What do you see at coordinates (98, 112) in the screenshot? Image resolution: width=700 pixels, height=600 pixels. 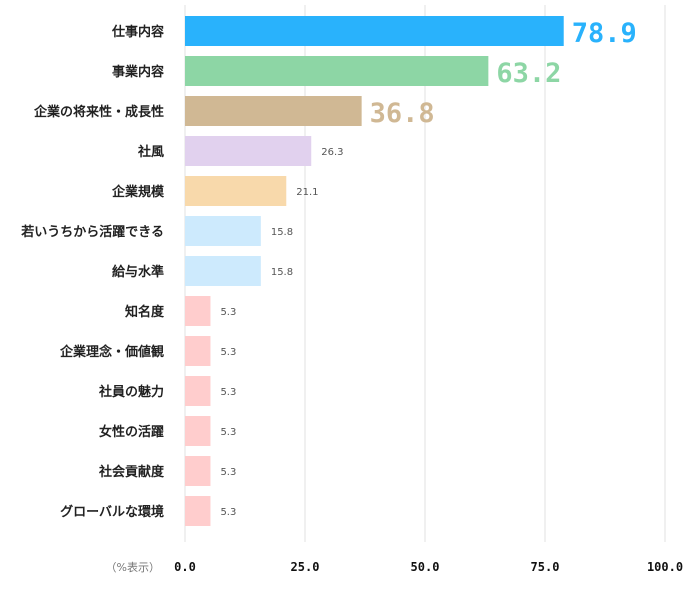 I see `category-label: 企業の将来性・成長性` at bounding box center [98, 112].